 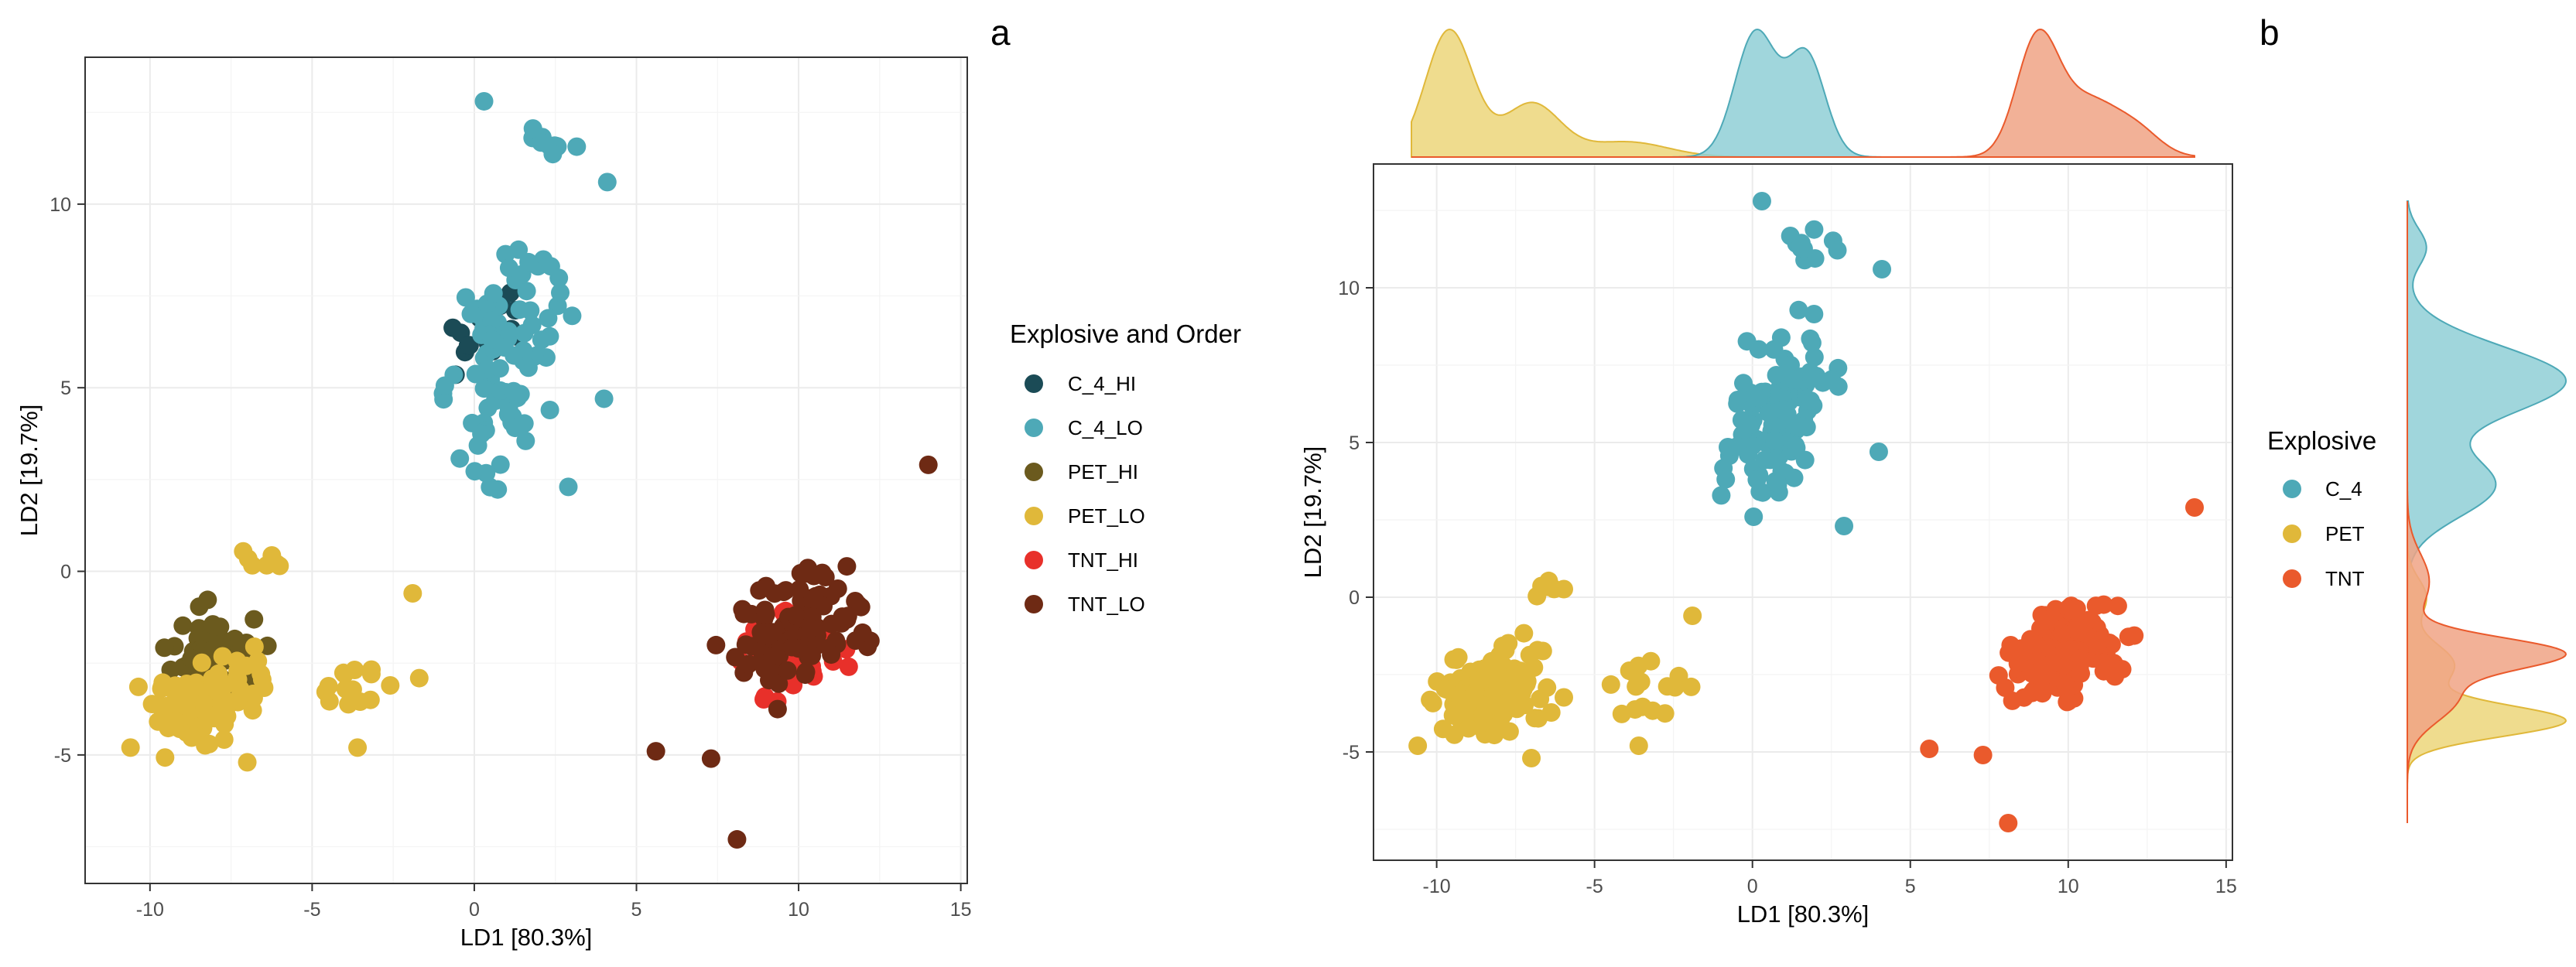 What do you see at coordinates (1103, 560) in the screenshot?
I see `legend-label-tnt-hi: TNT_HI` at bounding box center [1103, 560].